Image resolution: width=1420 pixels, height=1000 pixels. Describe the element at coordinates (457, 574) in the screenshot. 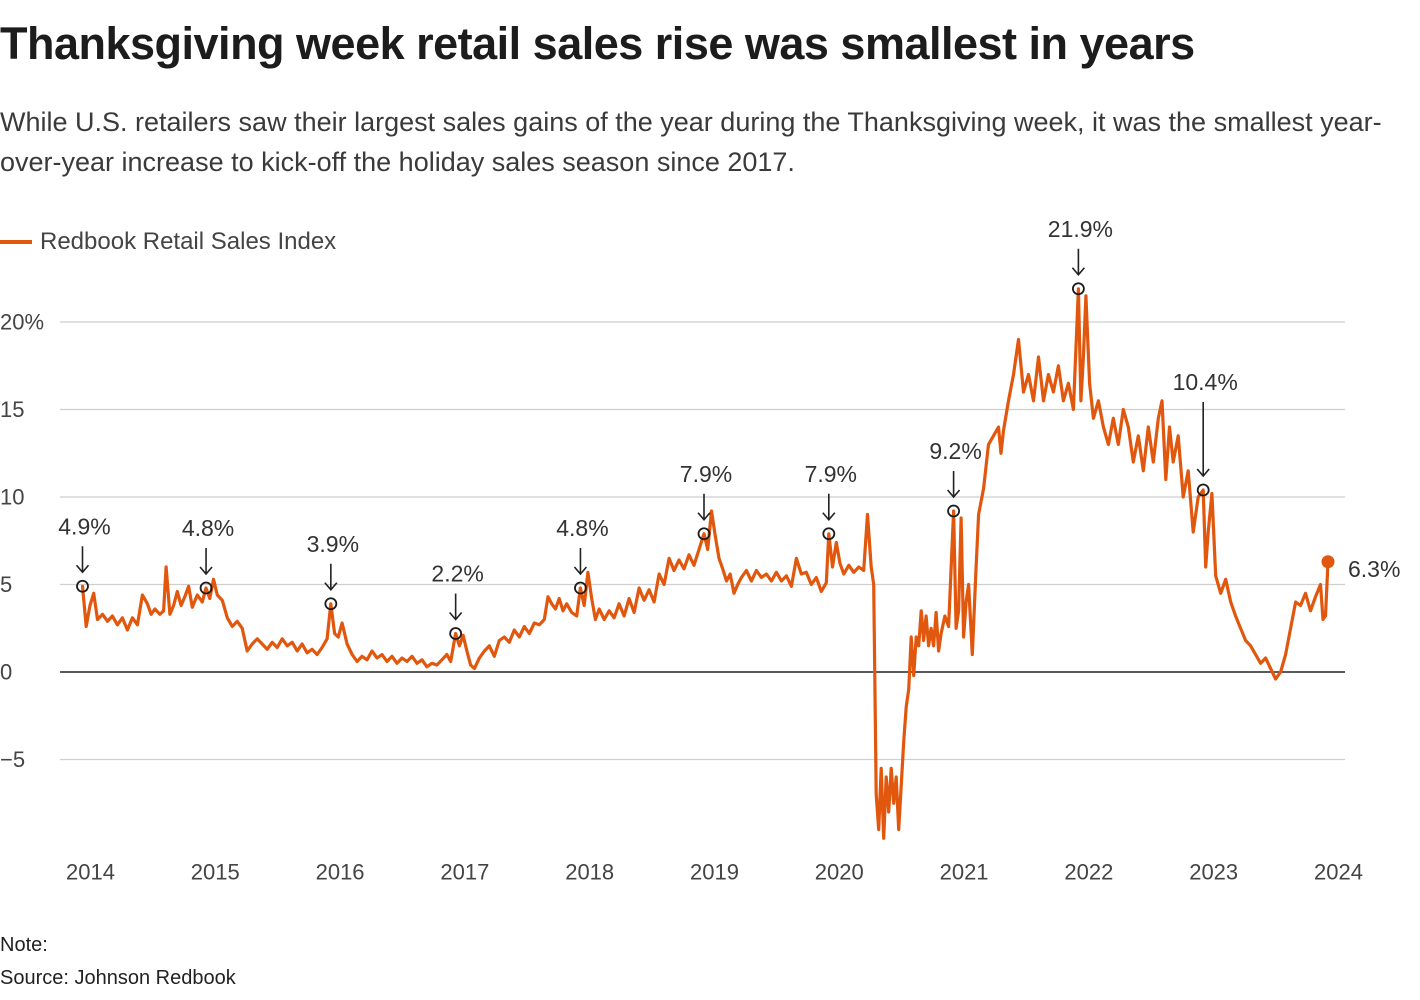

I see `annotation-label: 2.2%` at that location.